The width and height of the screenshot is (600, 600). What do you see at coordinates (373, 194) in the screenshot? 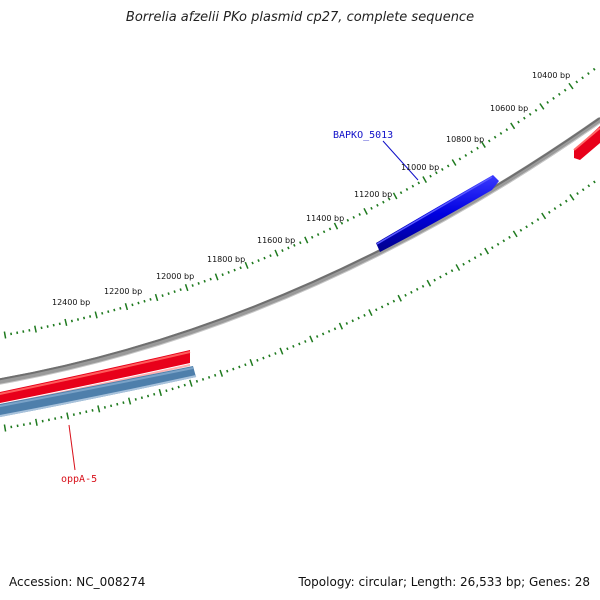
I see `tick-label: 11200 bp` at bounding box center [373, 194].